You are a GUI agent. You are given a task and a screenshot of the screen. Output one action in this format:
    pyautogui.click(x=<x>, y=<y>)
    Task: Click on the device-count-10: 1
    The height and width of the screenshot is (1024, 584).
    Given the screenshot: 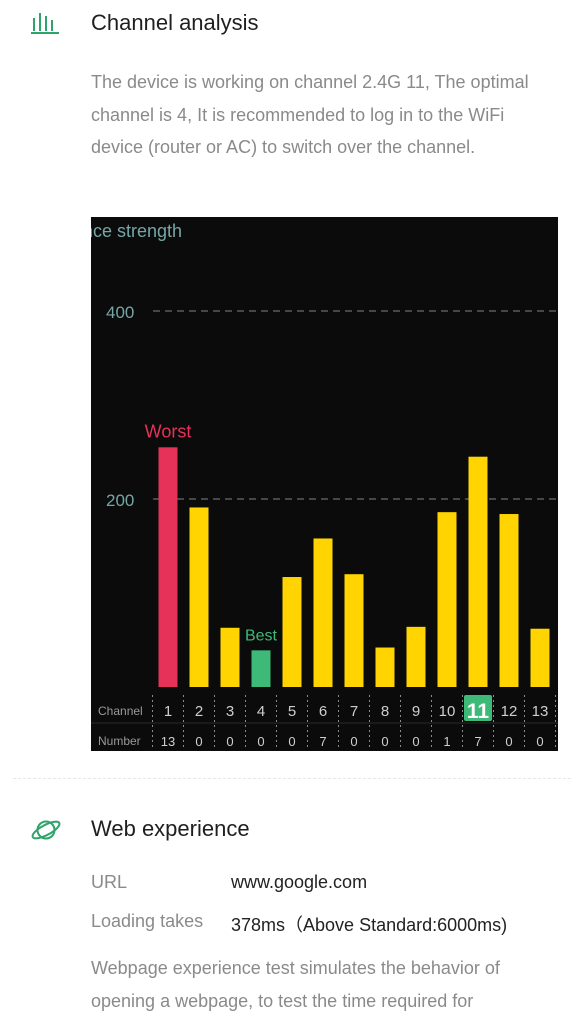 What is the action you would take?
    pyautogui.click(x=446, y=741)
    